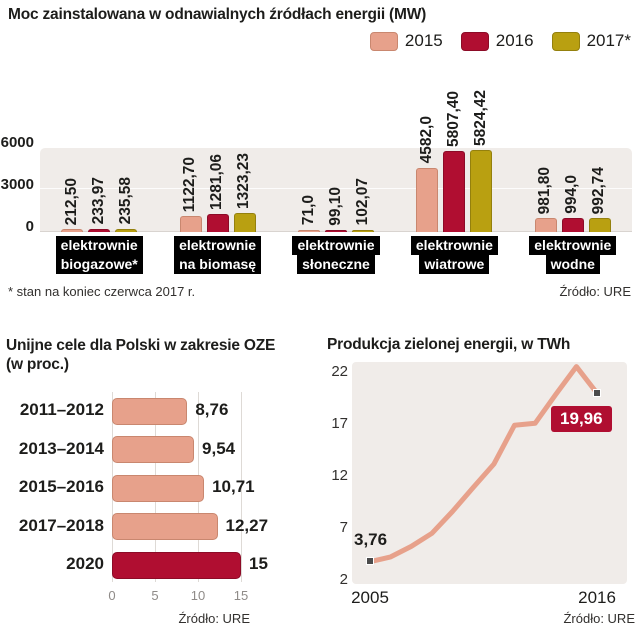  I want to click on category-label-line: na biomasę, so click(218, 264).